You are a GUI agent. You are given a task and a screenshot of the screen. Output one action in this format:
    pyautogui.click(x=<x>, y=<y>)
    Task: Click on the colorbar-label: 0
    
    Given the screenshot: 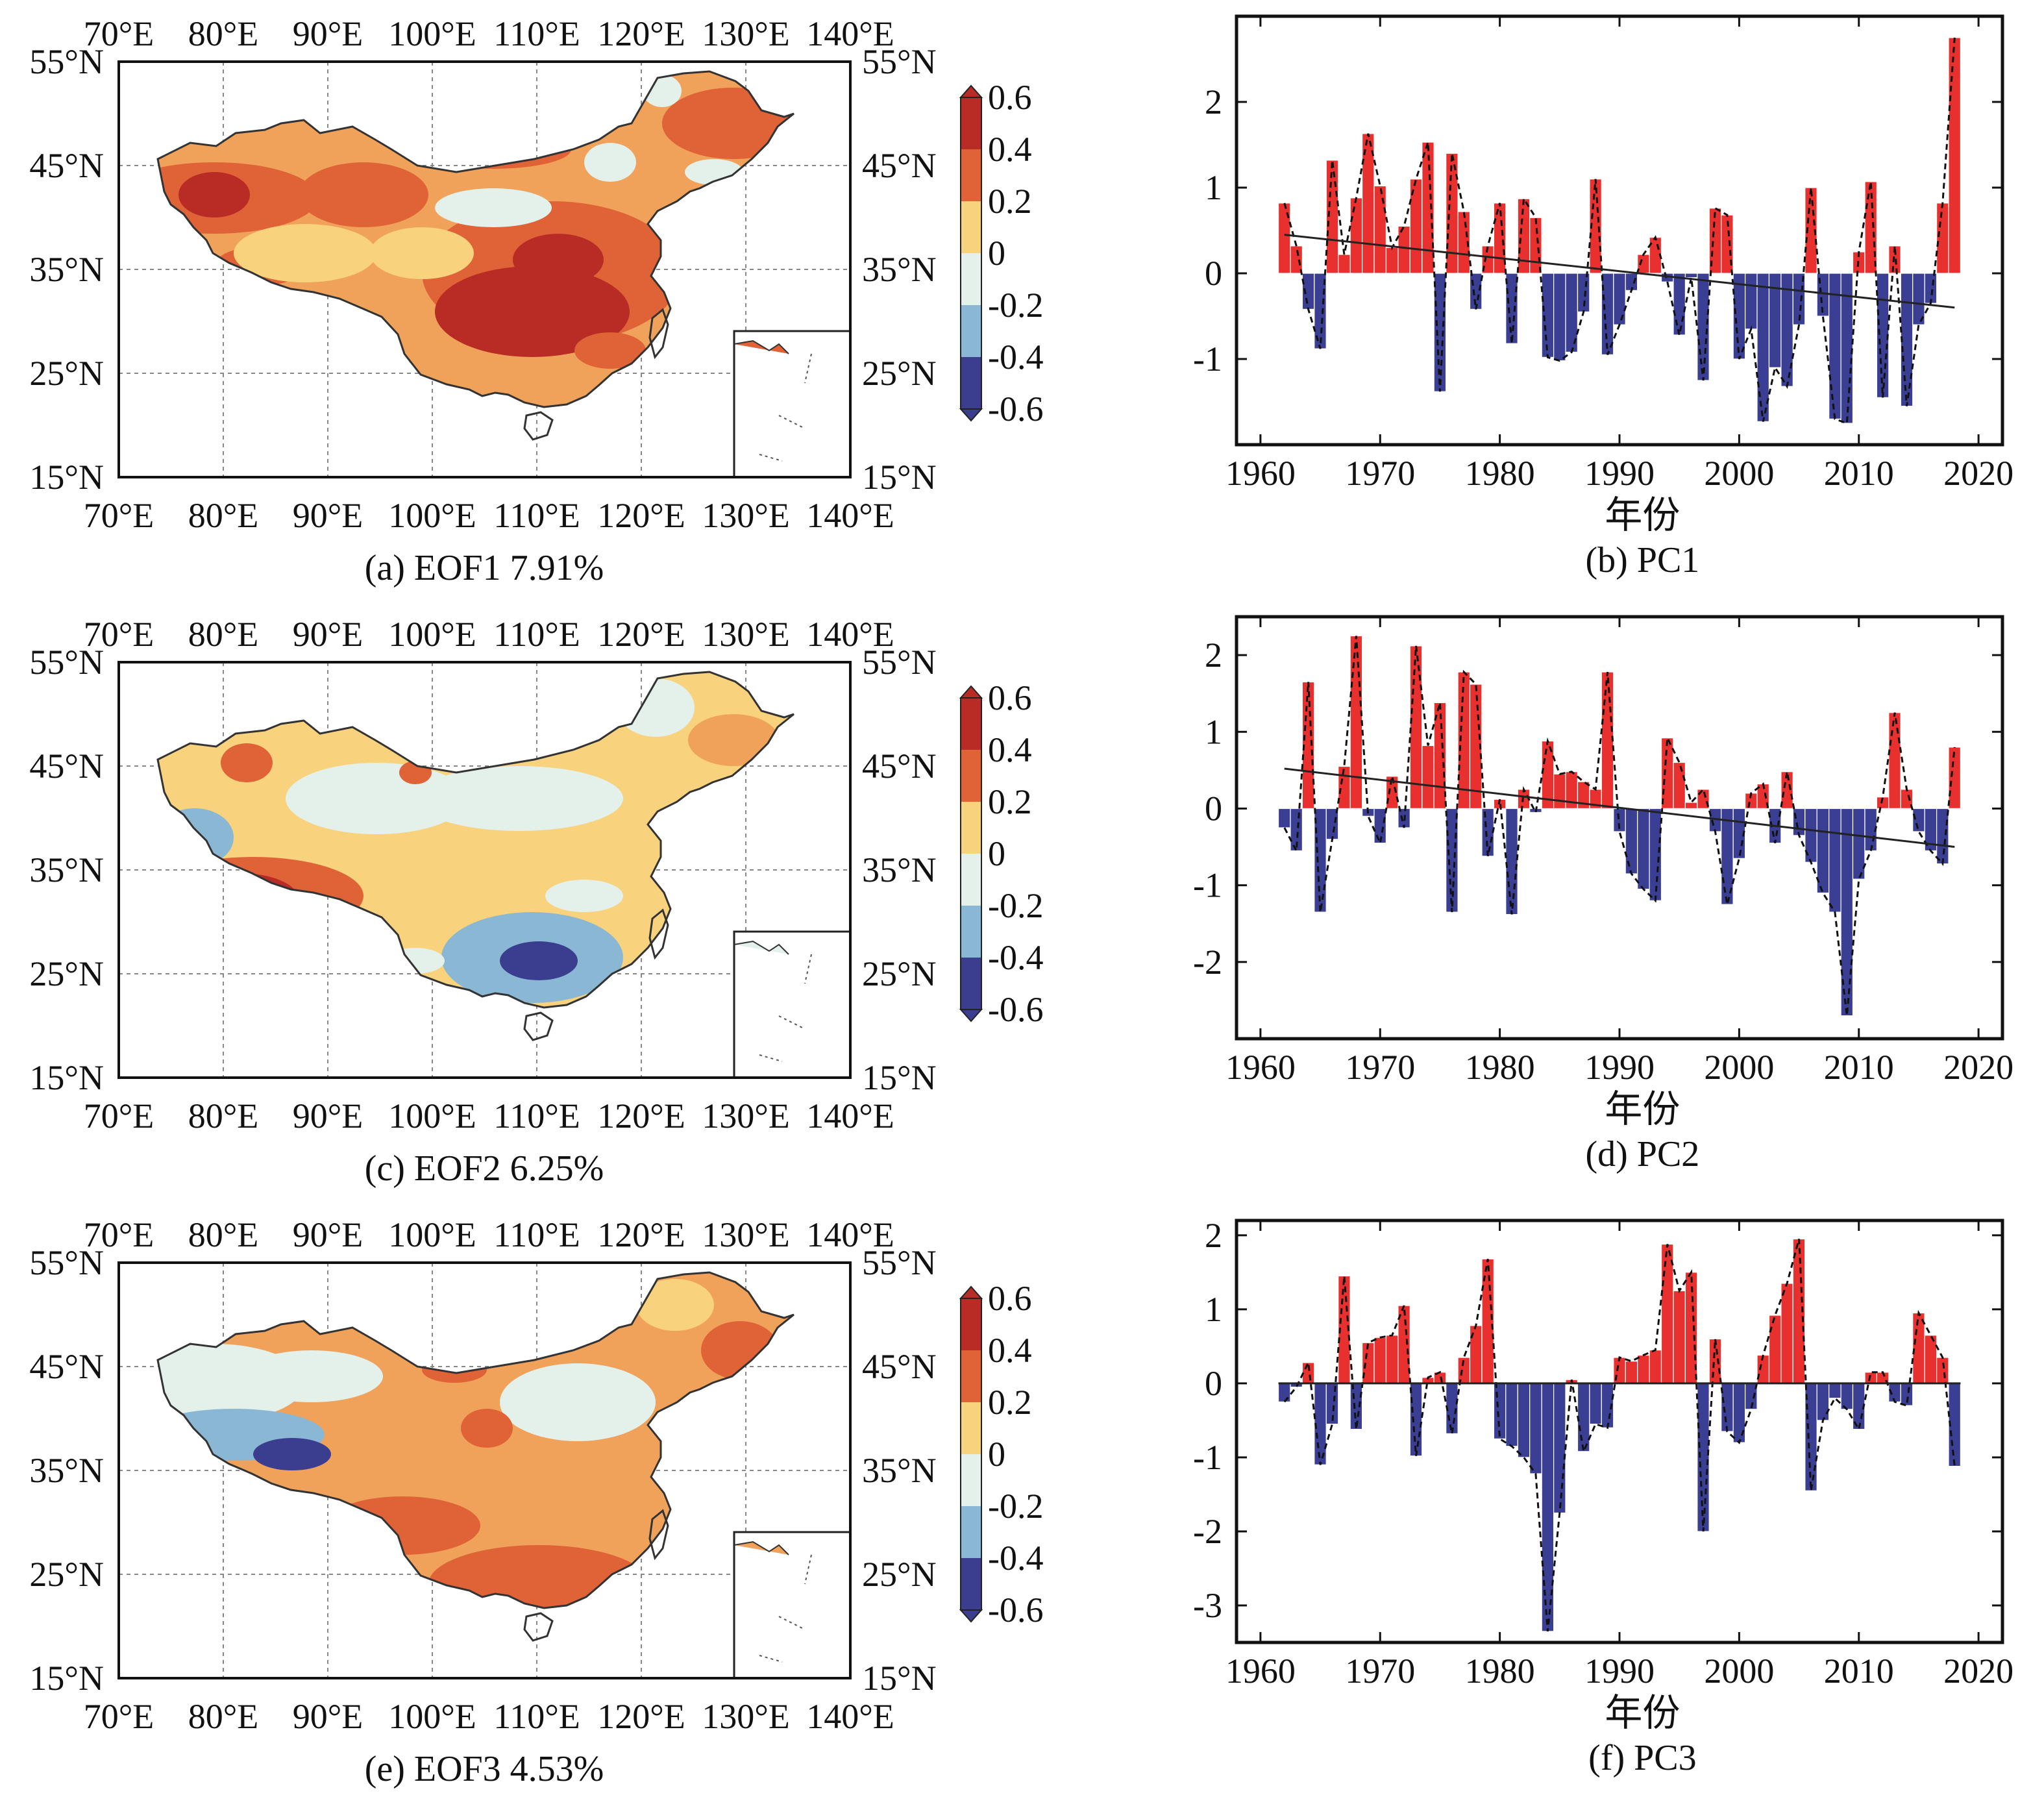 What is the action you would take?
    pyautogui.click(x=997, y=1454)
    